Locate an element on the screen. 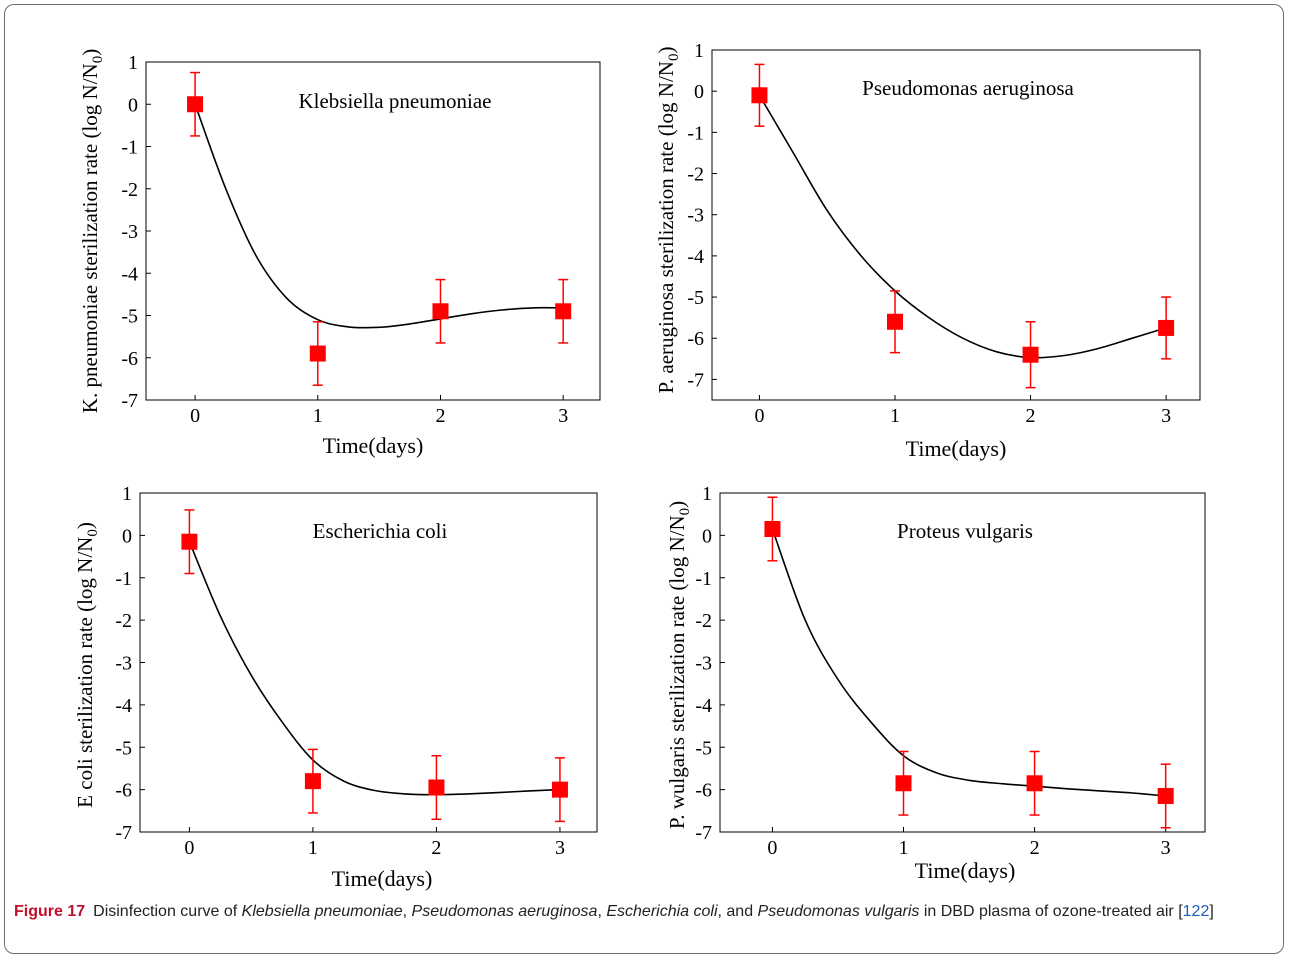 The width and height of the screenshot is (1290, 959). caption-species-4: Pseudomonas vulgaris is located at coordinates (838, 911).